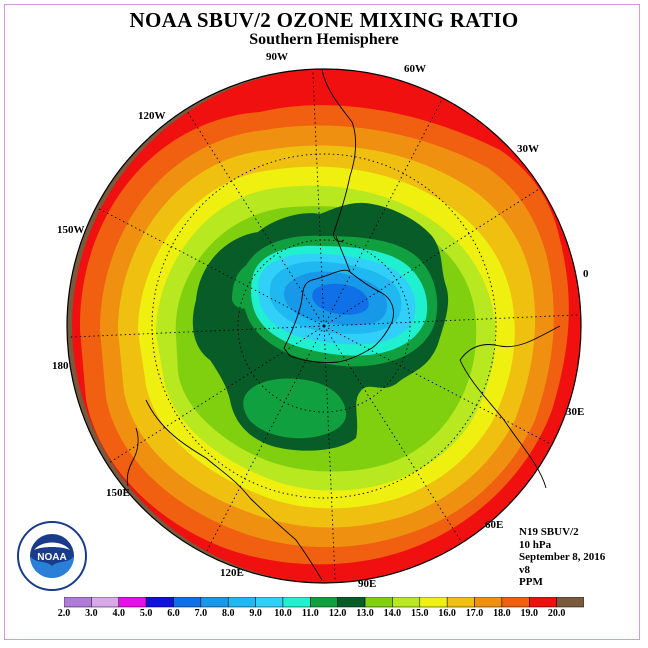  Describe the element at coordinates (310, 613) in the screenshot. I see `colorbar-tick-label: 11.0` at that location.